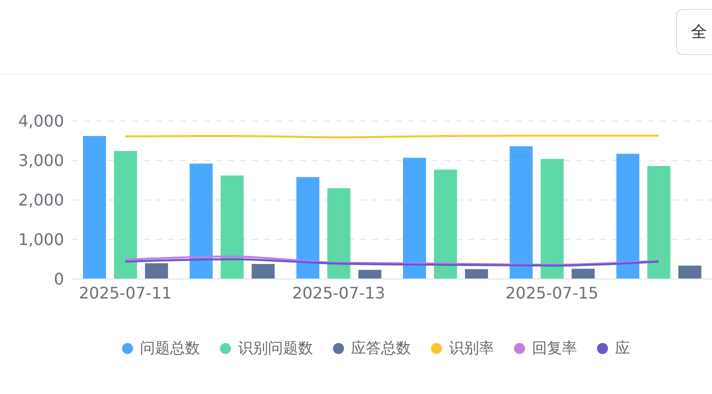 This screenshot has width=712, height=394. What do you see at coordinates (694, 32) in the screenshot?
I see `button: 全` at bounding box center [694, 32].